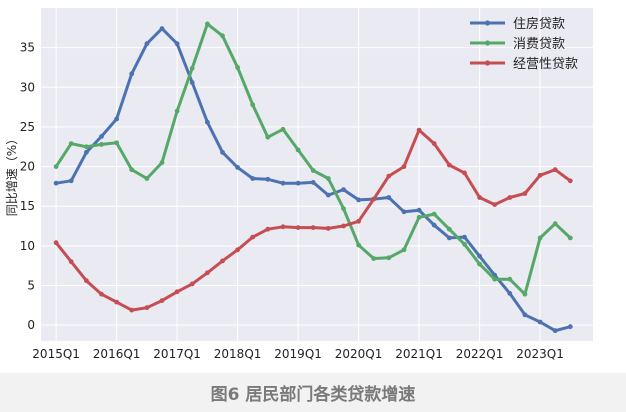 The height and width of the screenshot is (412, 626). I want to click on legend-item: 消费贷款, so click(517, 44).